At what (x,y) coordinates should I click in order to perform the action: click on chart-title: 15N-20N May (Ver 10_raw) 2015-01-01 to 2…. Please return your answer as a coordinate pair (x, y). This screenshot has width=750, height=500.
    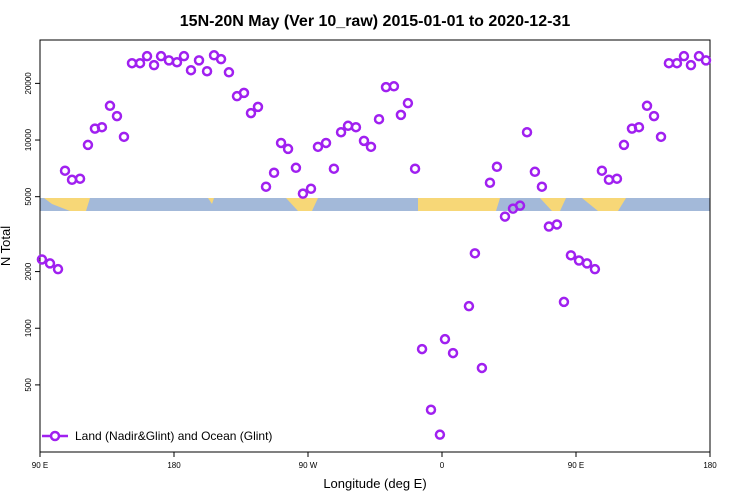
    Looking at the image, I should click on (375, 21).